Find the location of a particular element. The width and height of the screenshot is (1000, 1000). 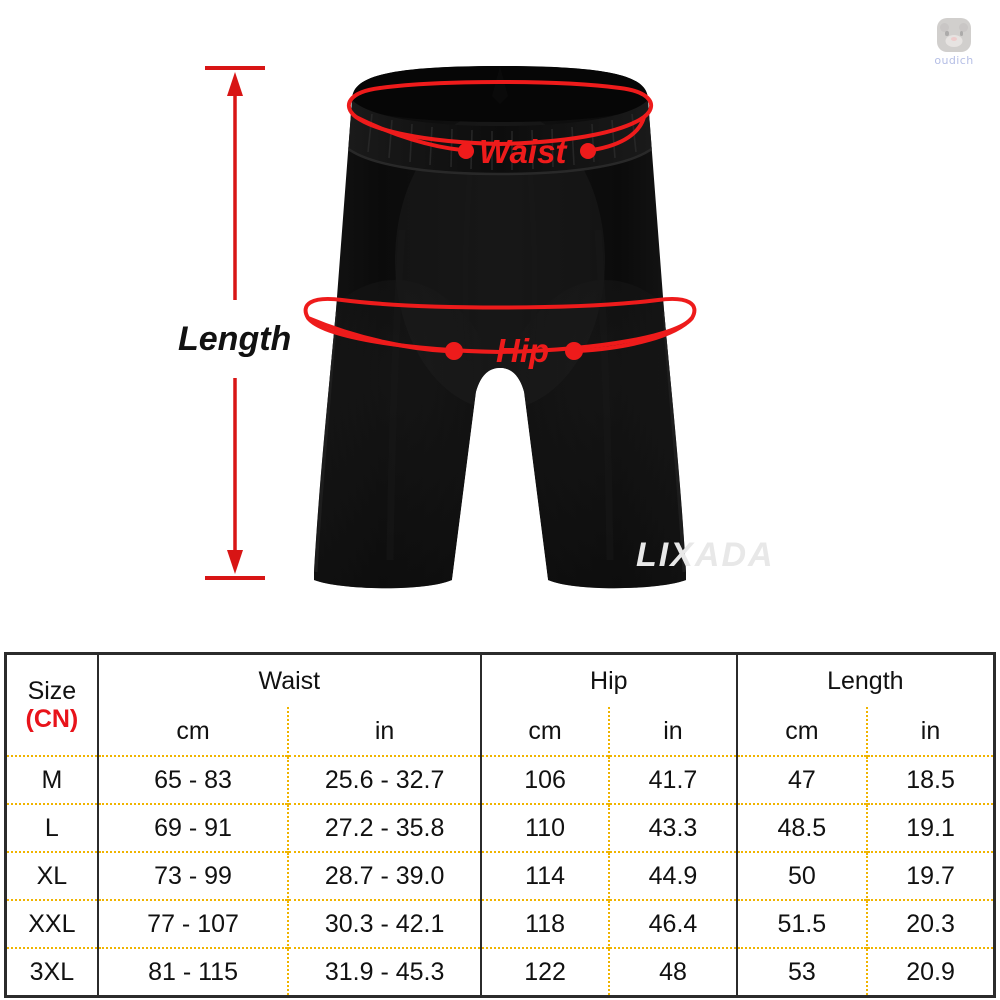

cell-size: 3XL is located at coordinates (51, 972).